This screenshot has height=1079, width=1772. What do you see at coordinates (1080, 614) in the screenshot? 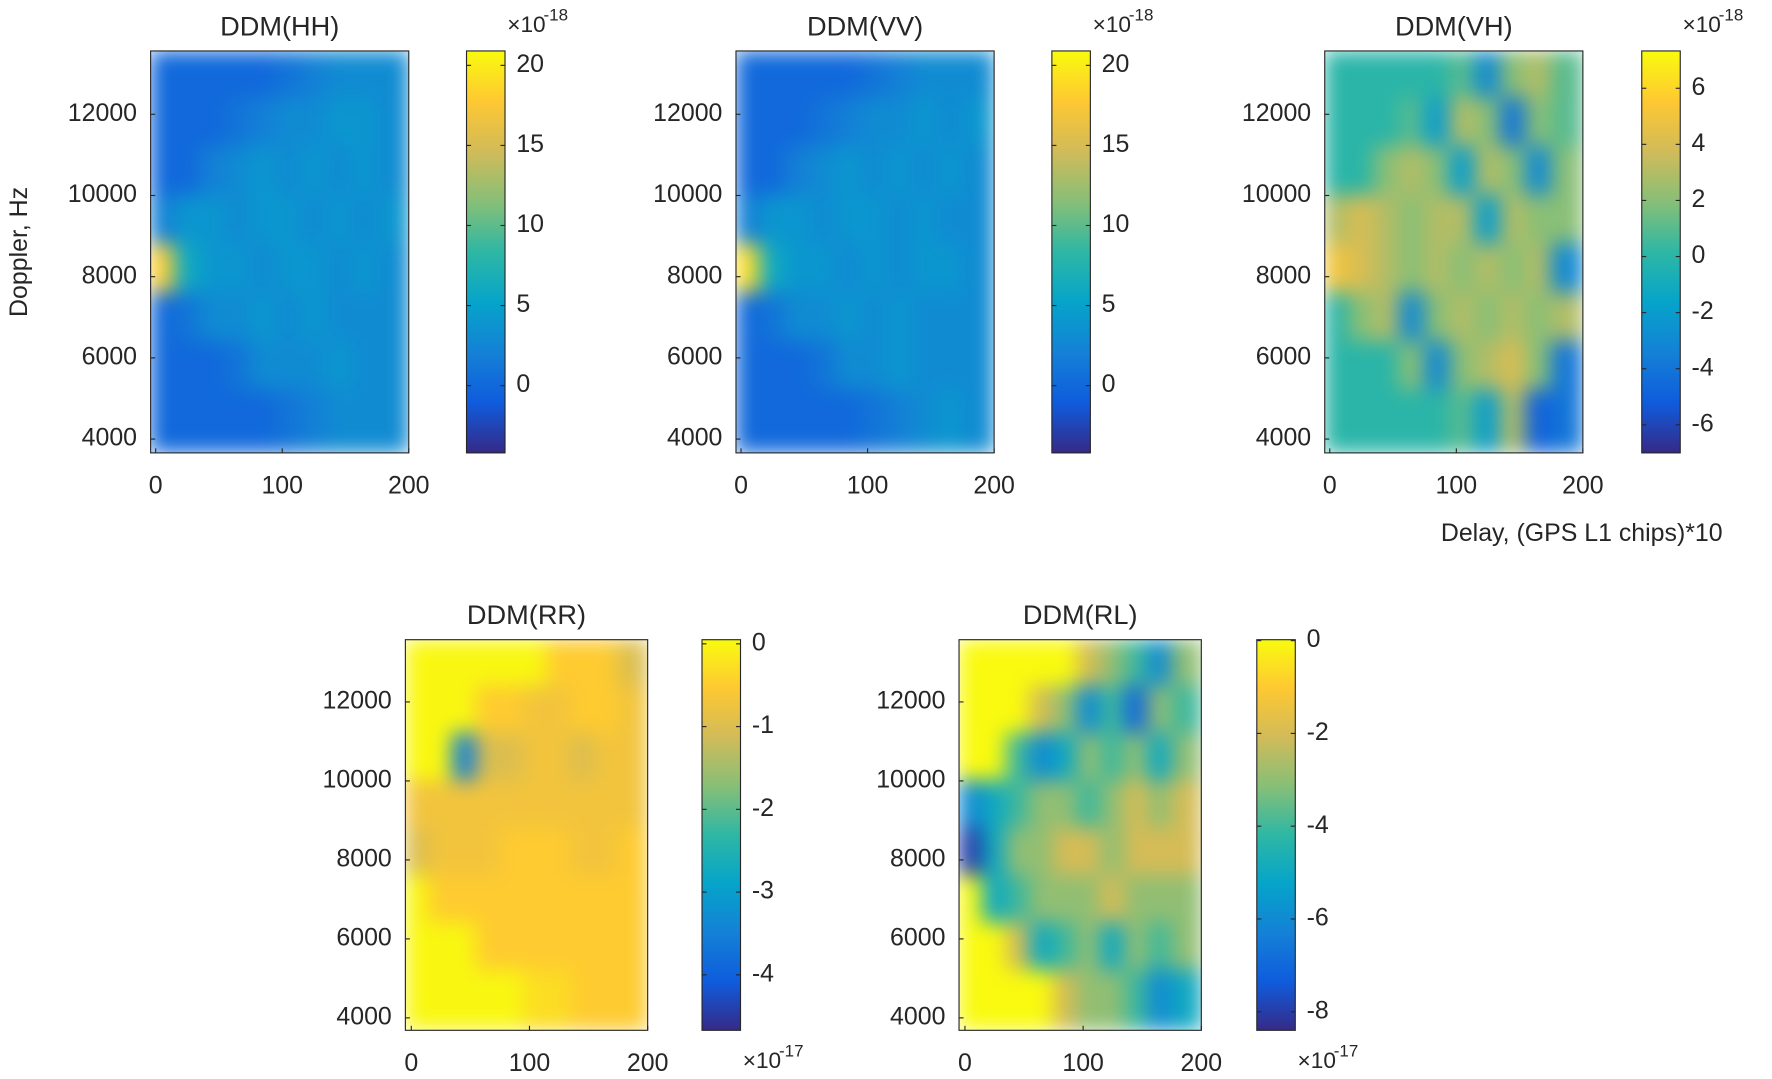
I see `chart-title: DDM(RL)` at bounding box center [1080, 614].